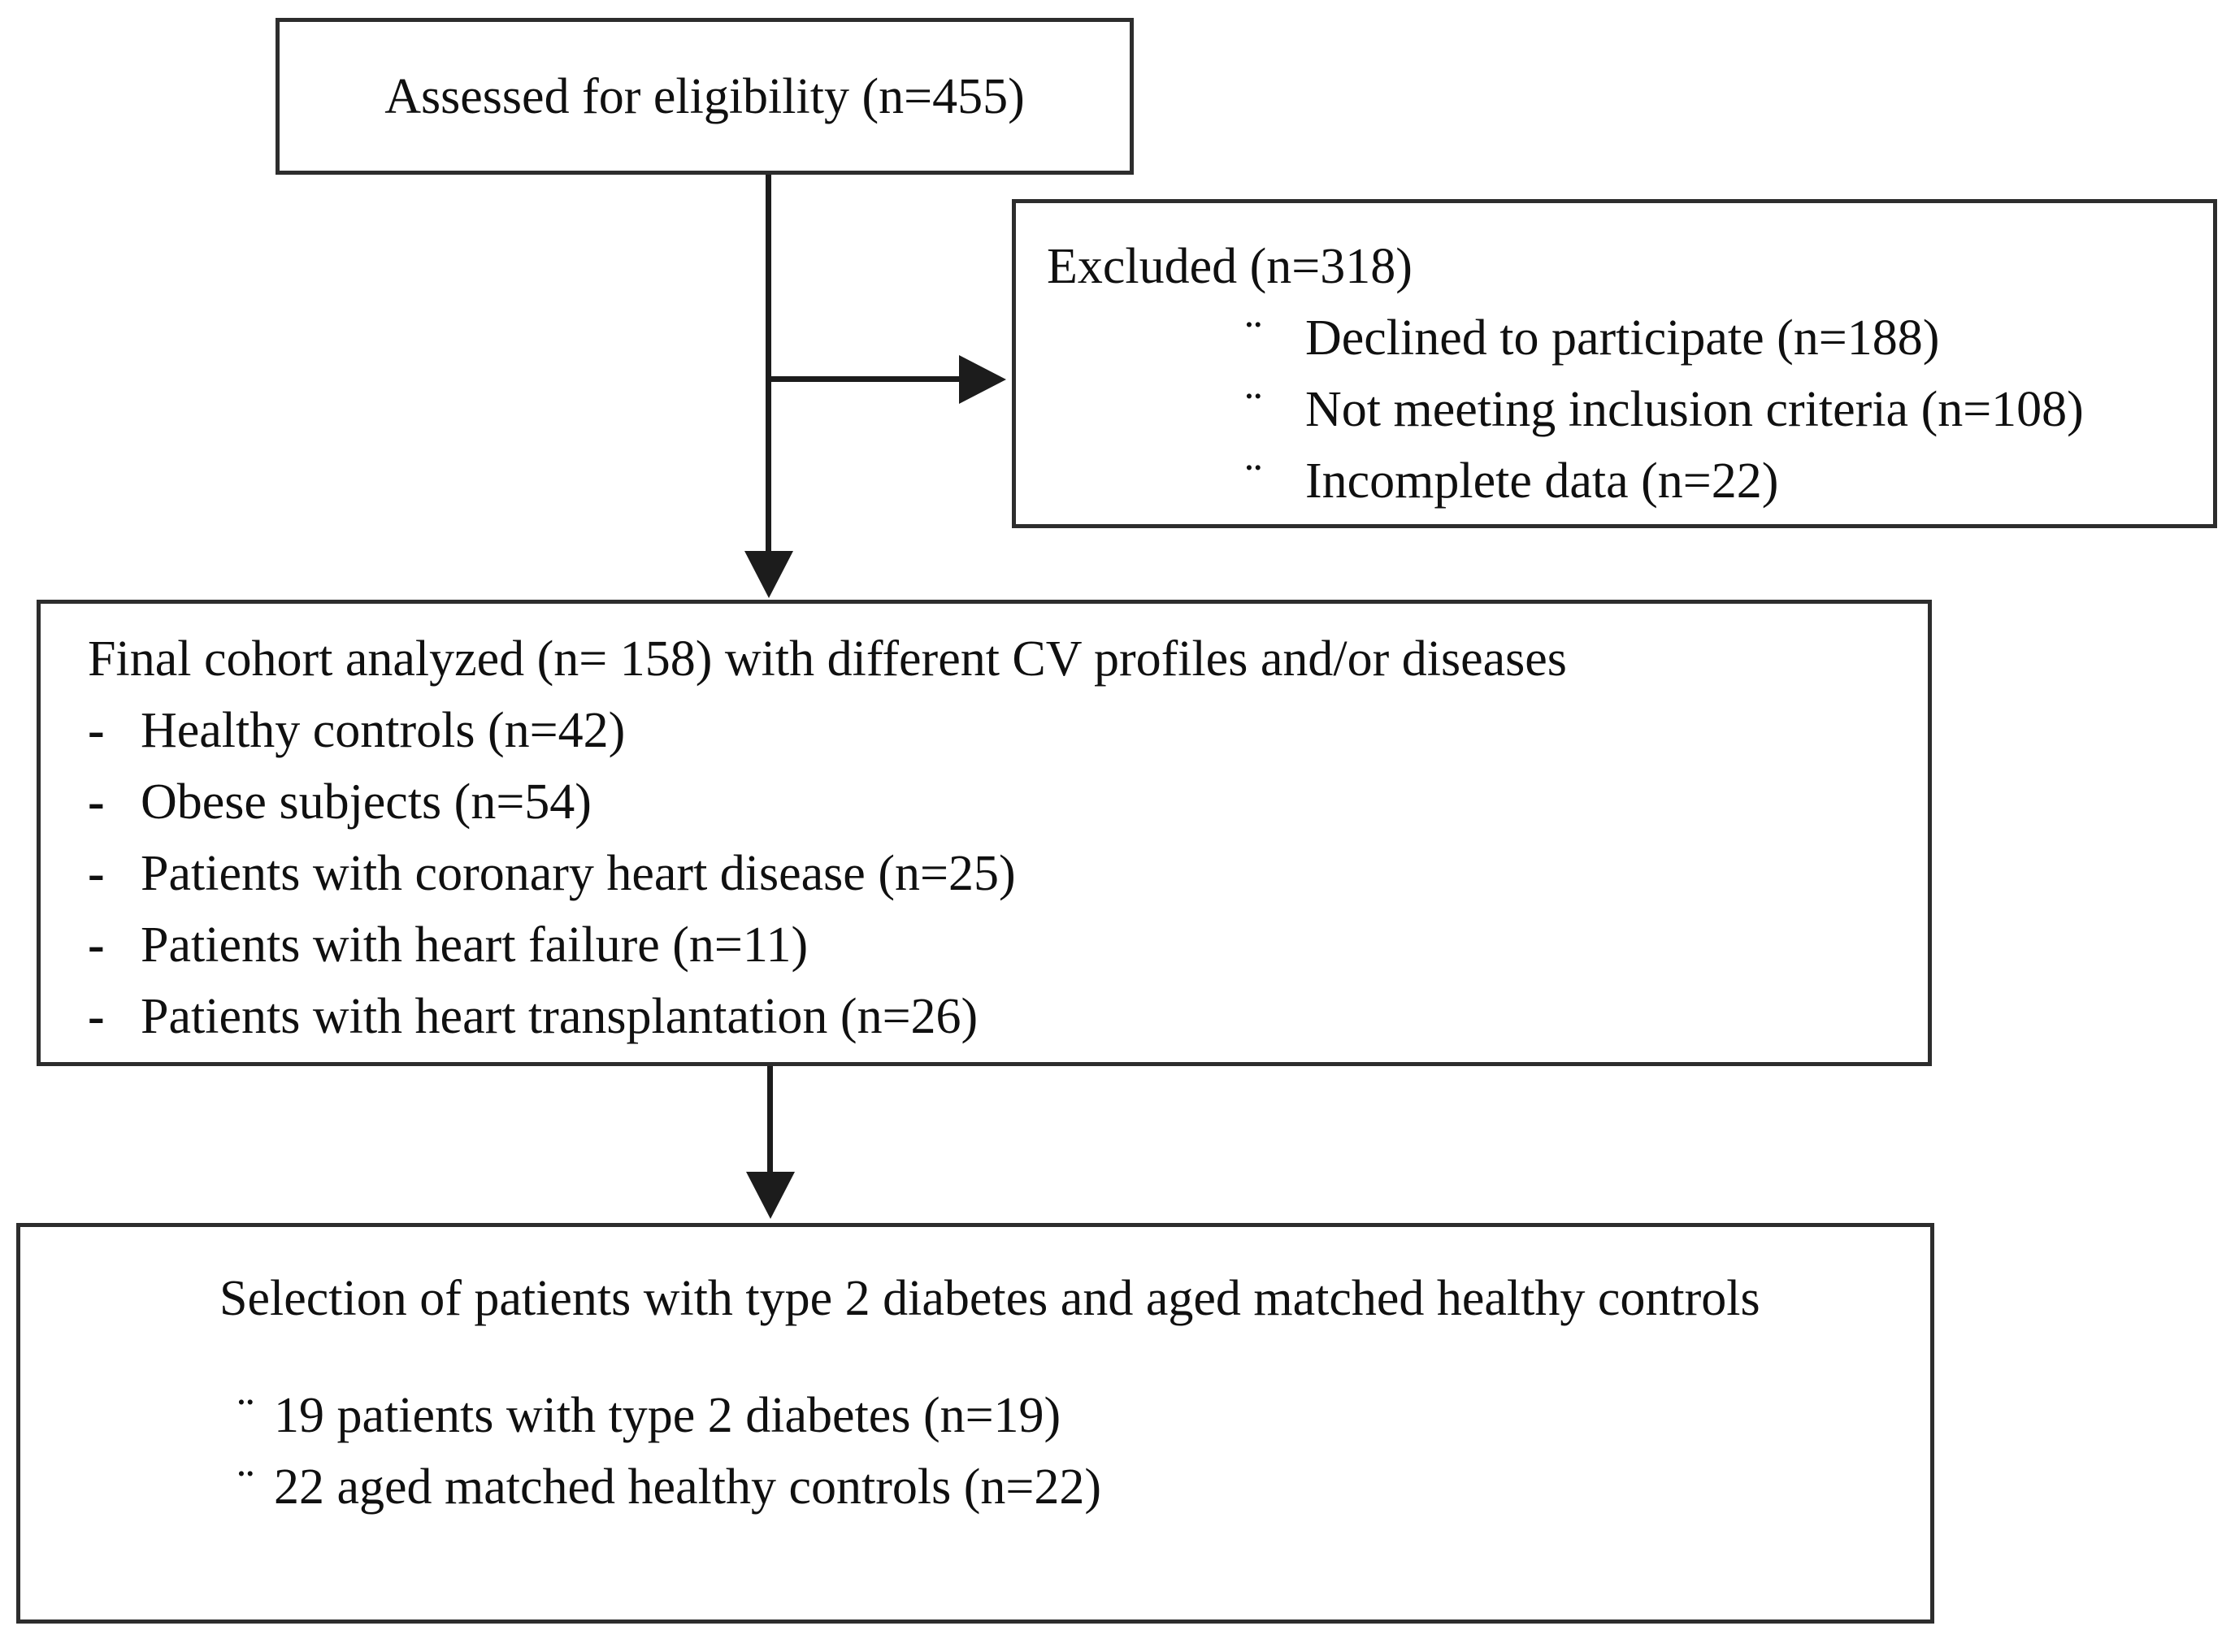 Image resolution: width=2235 pixels, height=1652 pixels. I want to click on final-cohort-item: - Patients with heart failure (n=11), so click(1002, 945).